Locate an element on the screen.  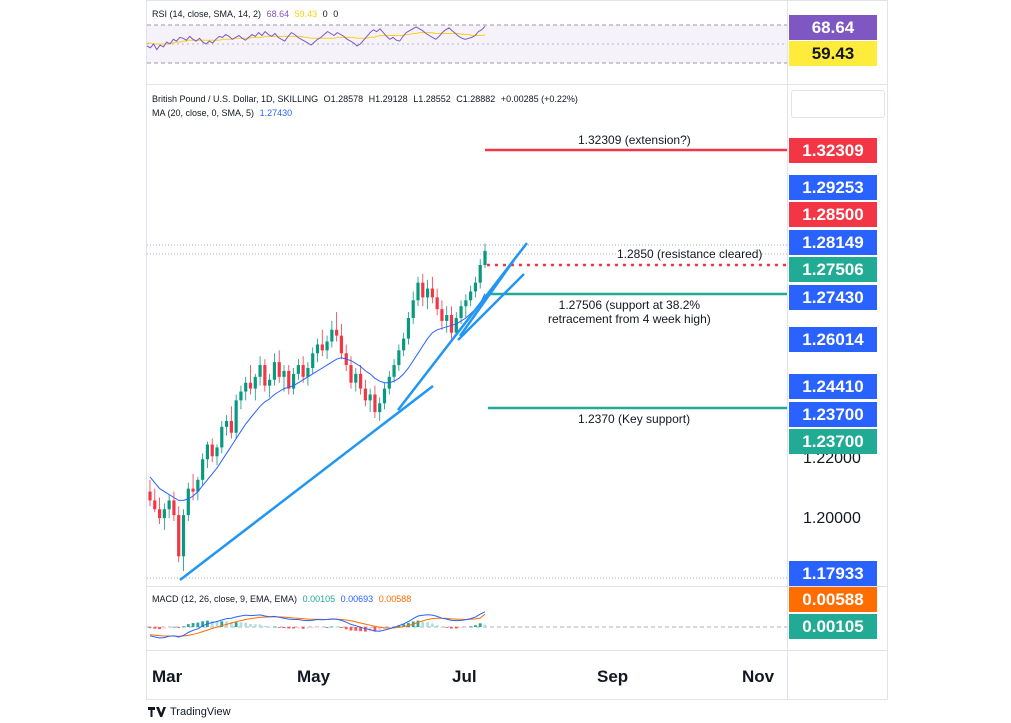
annotation-resistance: 1.2850 (resistance cleared) is located at coordinates (690, 254).